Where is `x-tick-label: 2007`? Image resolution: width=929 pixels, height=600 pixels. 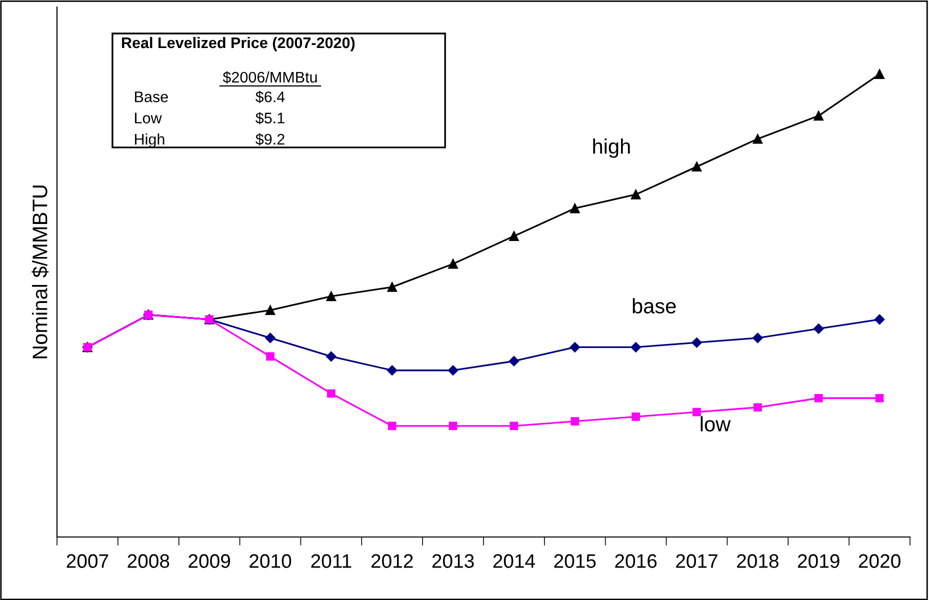 x-tick-label: 2007 is located at coordinates (87, 561).